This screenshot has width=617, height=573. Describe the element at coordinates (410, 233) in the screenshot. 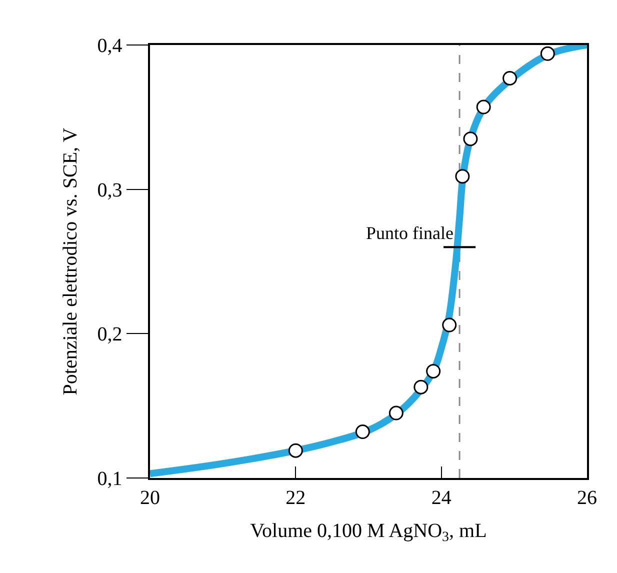

I see `annotation: Punto finale` at that location.